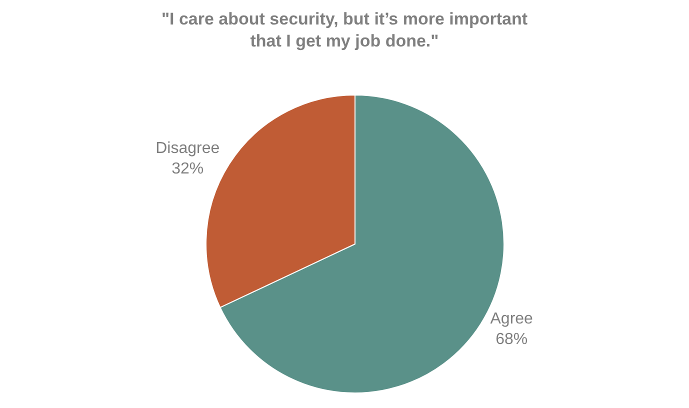 The height and width of the screenshot is (408, 689). What do you see at coordinates (188, 148) in the screenshot?
I see `slice-label: Disagree` at bounding box center [188, 148].